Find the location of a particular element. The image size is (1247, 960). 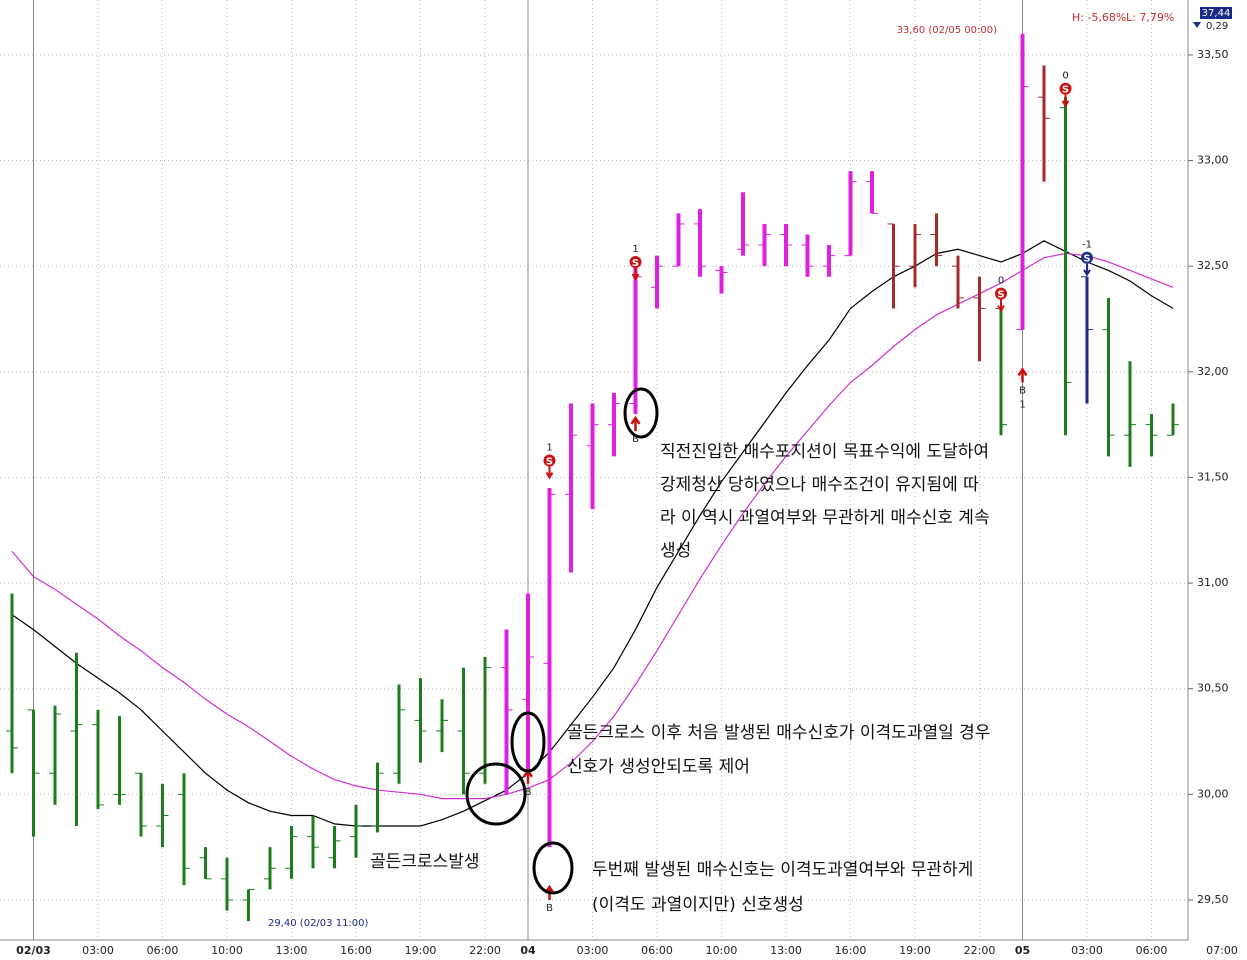

y-tick-label: 30,50 is located at coordinates (1213, 688).